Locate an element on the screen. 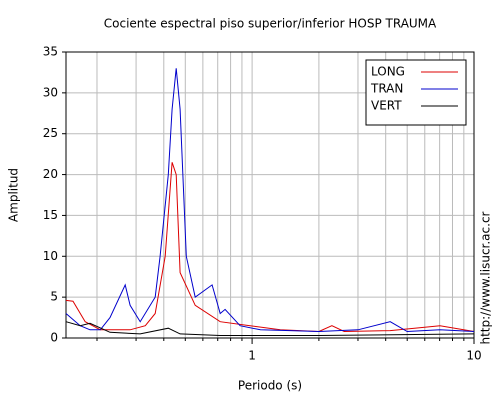  x-tick-label: 1 is located at coordinates (252, 356).